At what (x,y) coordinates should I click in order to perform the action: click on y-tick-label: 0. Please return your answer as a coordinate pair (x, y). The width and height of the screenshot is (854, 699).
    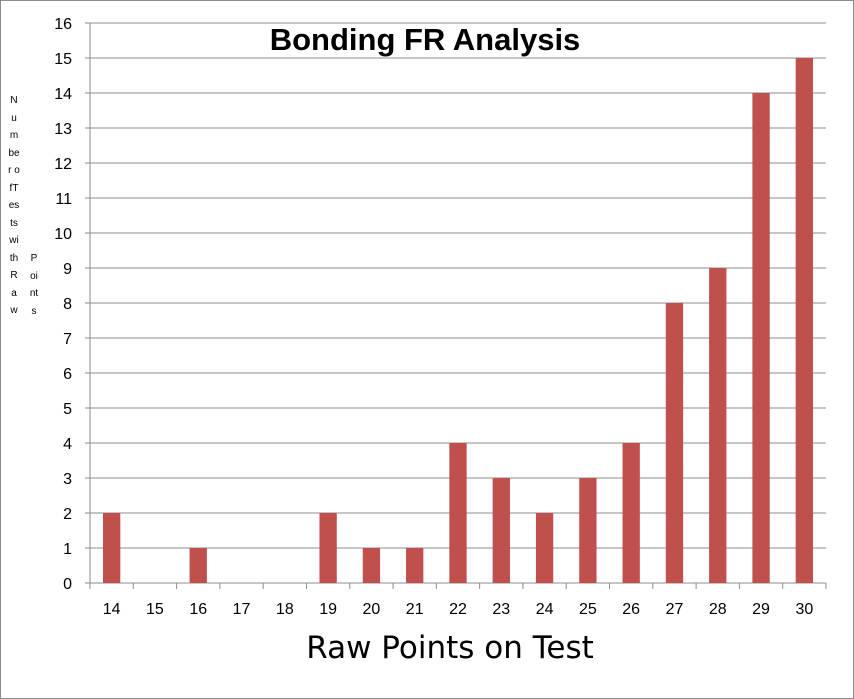
    Looking at the image, I should click on (67, 584).